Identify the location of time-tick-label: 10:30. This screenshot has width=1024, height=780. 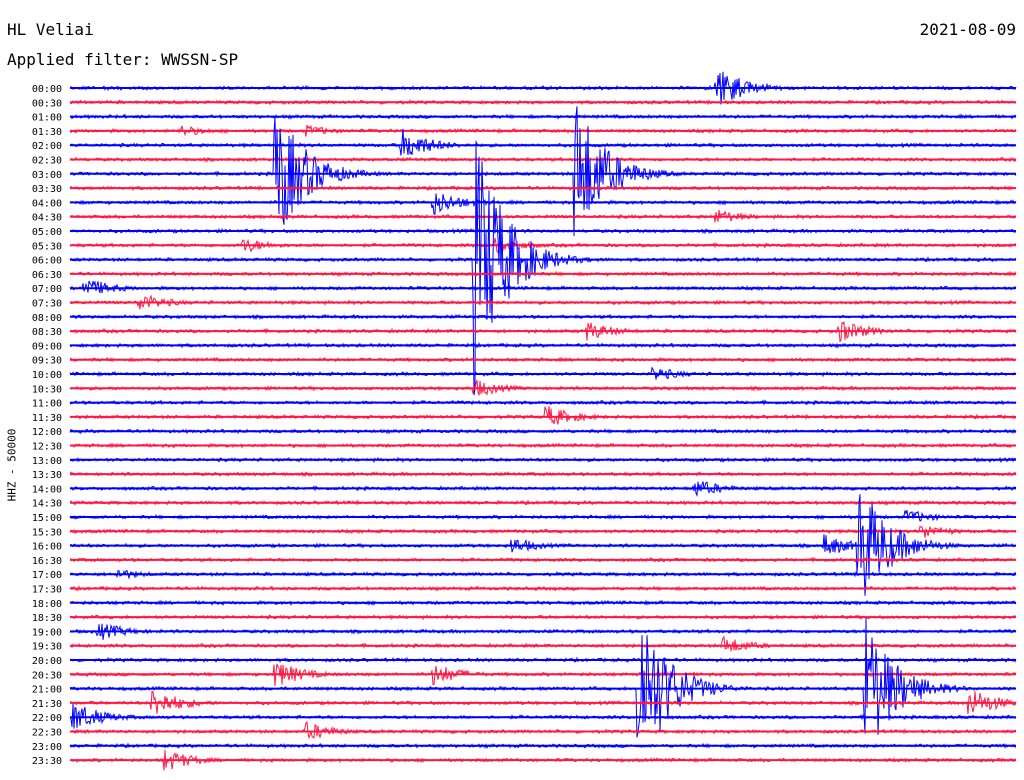
(47, 389).